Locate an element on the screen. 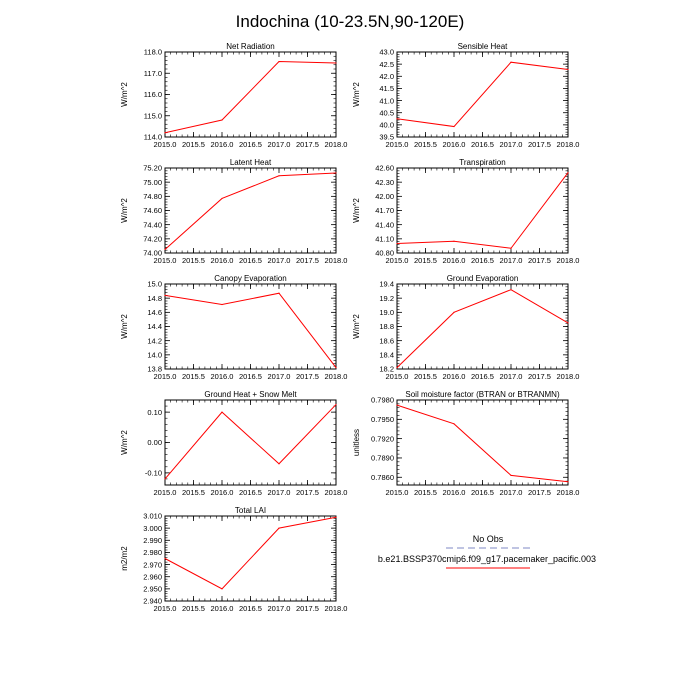 The image size is (700, 700). y-tick-label: 75.20 is located at coordinates (152, 168).